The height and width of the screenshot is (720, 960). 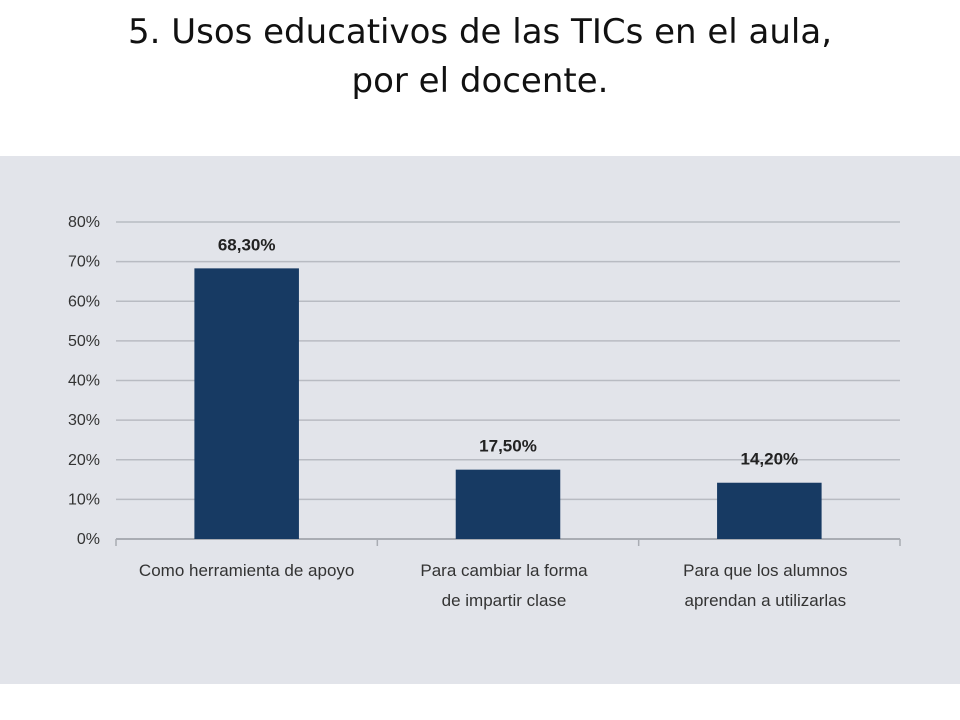 What do you see at coordinates (84, 222) in the screenshot?
I see `y-tick-label: 80%` at bounding box center [84, 222].